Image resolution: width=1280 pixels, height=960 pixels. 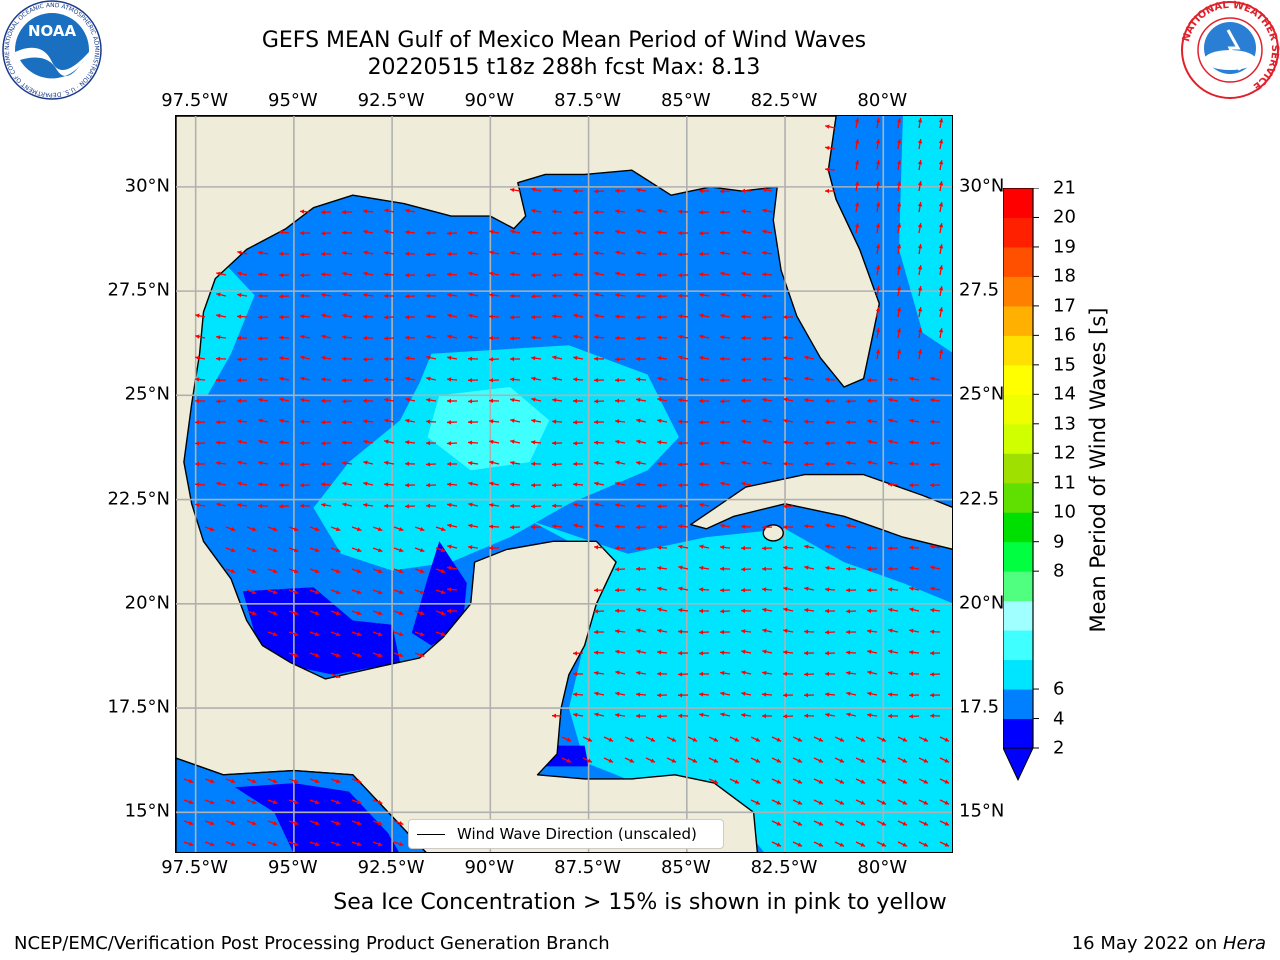 I want to click on lat-tick-label-right: 15°N, so click(x=983, y=811).